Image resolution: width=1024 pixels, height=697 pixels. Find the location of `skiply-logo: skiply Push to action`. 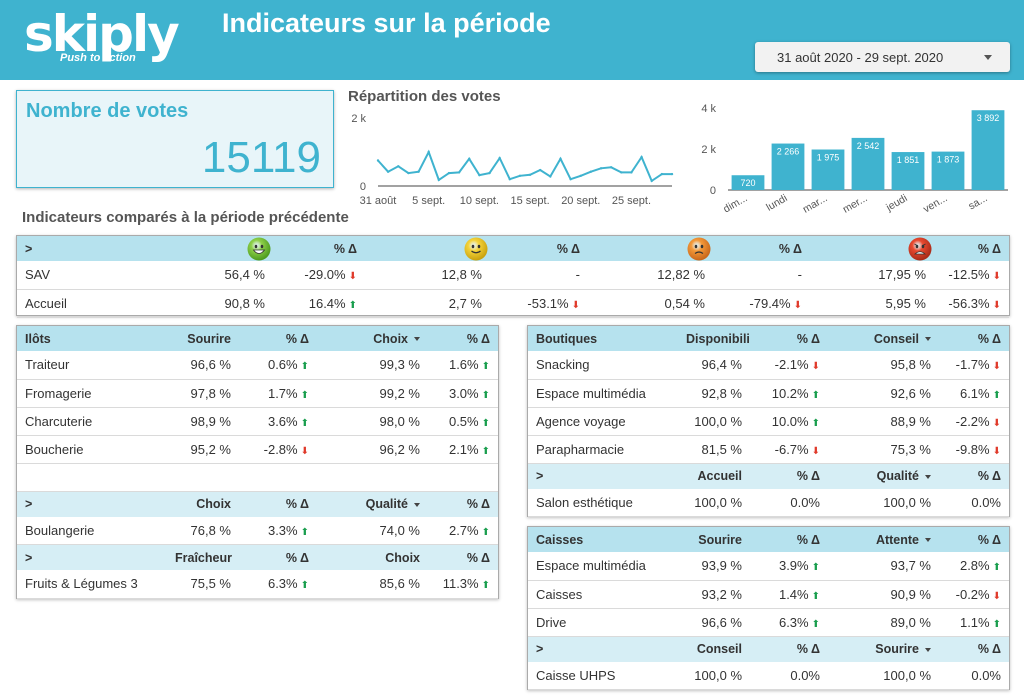

skiply-logo: skiply Push to action is located at coordinates (109, 37).